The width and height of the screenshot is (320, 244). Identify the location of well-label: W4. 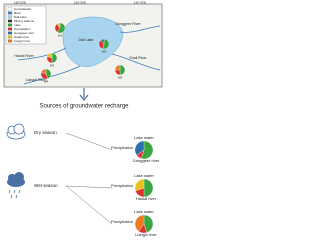
(46, 81).